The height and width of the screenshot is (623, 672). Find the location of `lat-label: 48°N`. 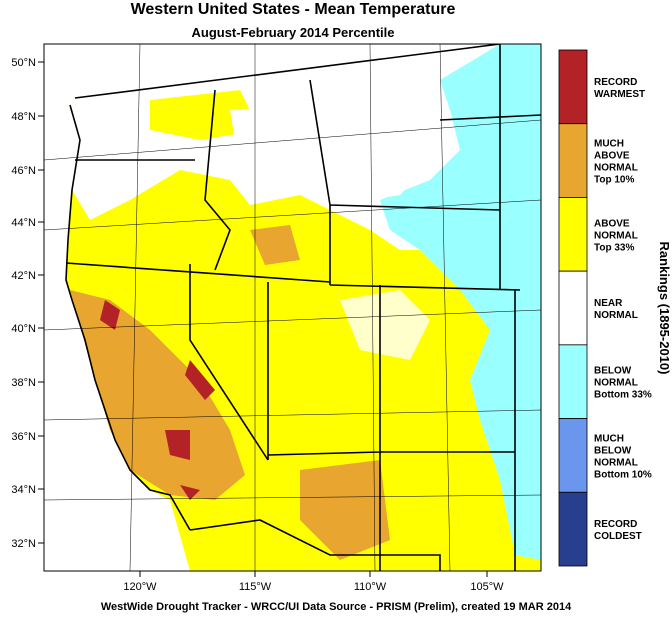

lat-label: 48°N is located at coordinates (23, 117).